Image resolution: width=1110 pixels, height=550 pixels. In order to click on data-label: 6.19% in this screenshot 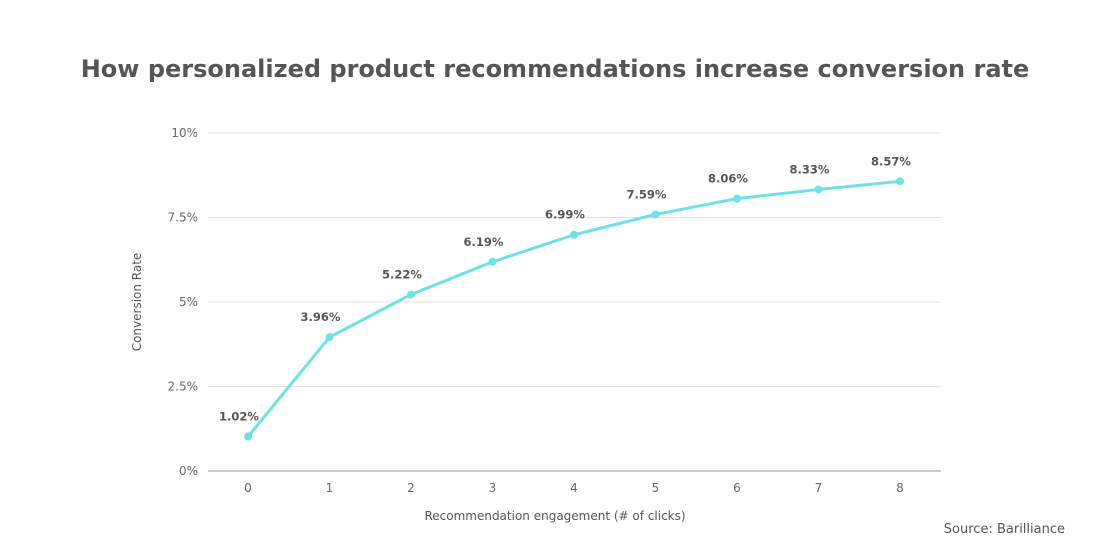, I will do `click(484, 242)`.